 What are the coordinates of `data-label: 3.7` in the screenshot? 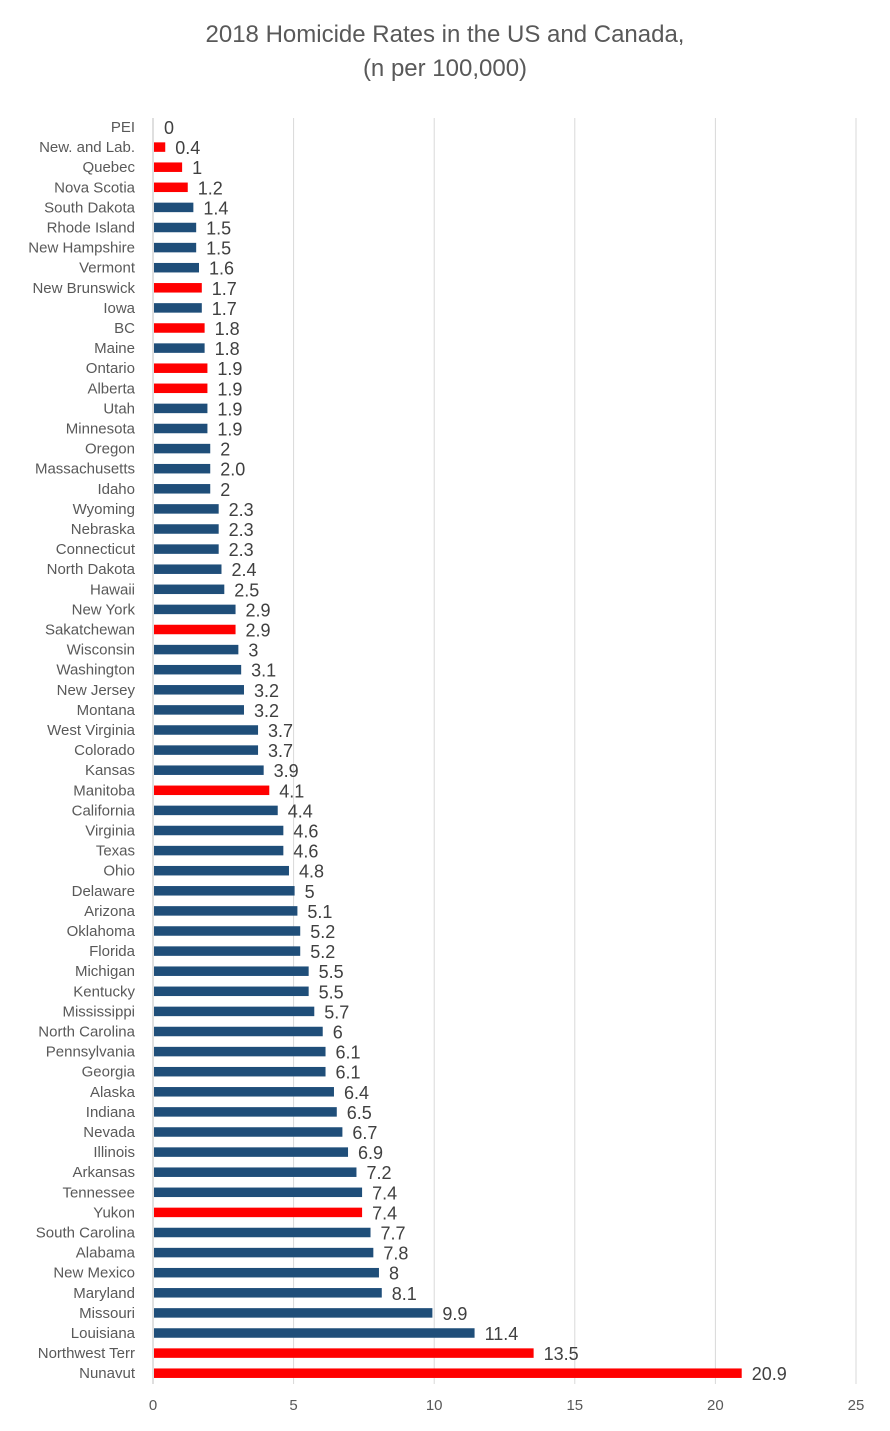 It's located at (280, 751).